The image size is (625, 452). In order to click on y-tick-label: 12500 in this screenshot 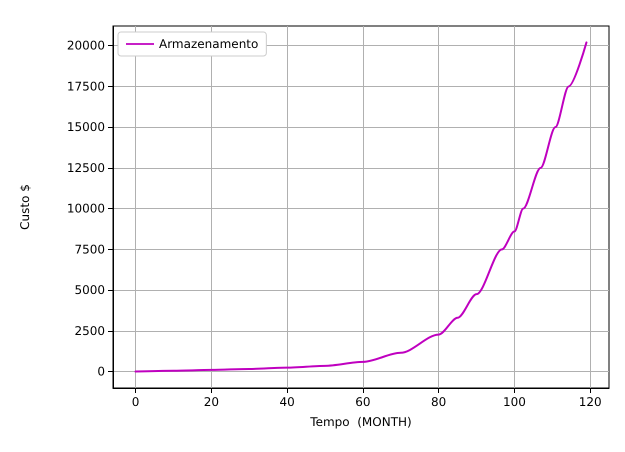, I will do `click(85, 167)`.